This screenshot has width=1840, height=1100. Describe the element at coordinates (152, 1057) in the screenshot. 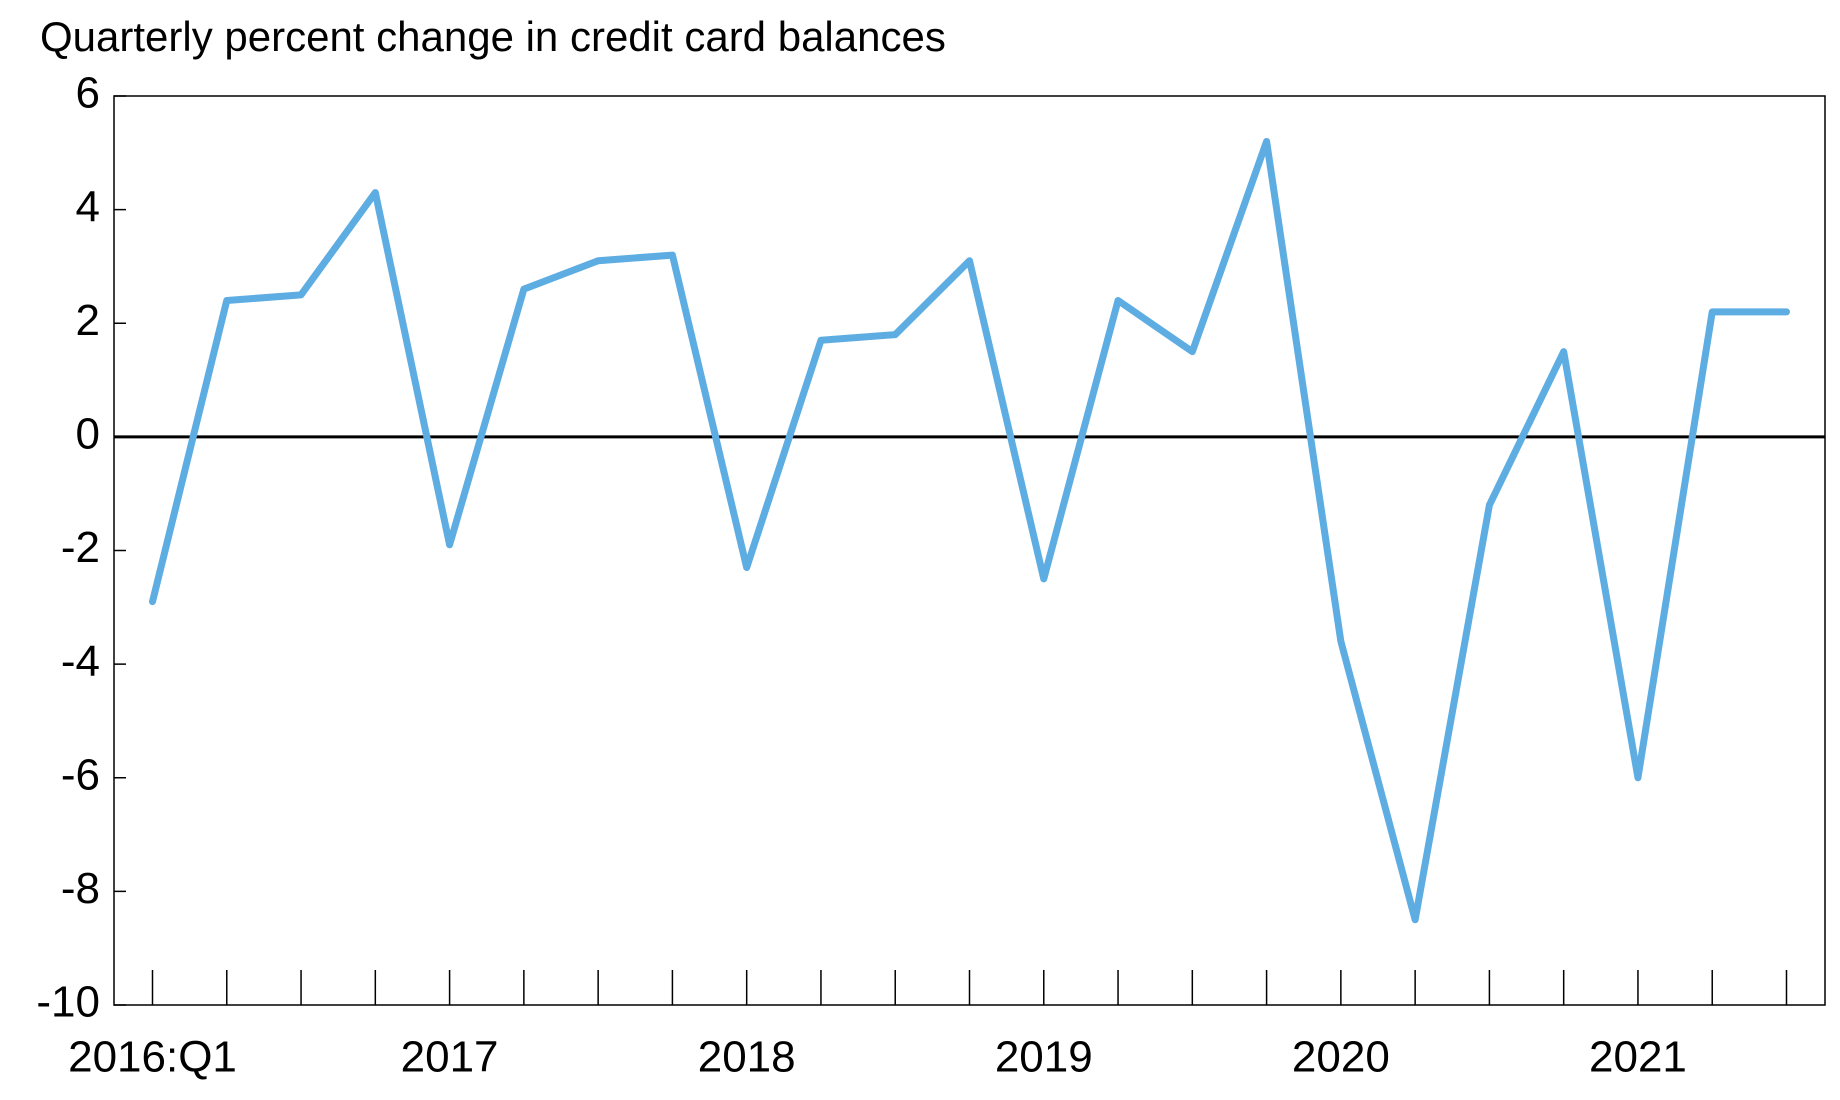

I see `x-tick-label: 2016:Q1` at that location.